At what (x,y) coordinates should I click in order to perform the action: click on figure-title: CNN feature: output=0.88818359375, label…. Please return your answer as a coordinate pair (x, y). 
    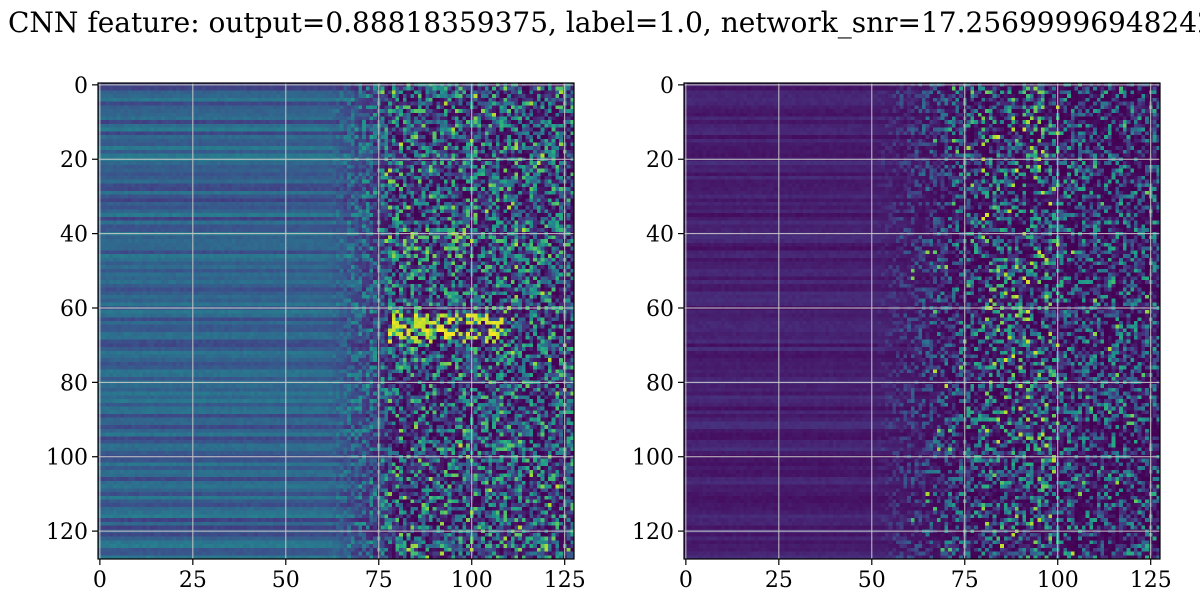
    Looking at the image, I should click on (604, 22).